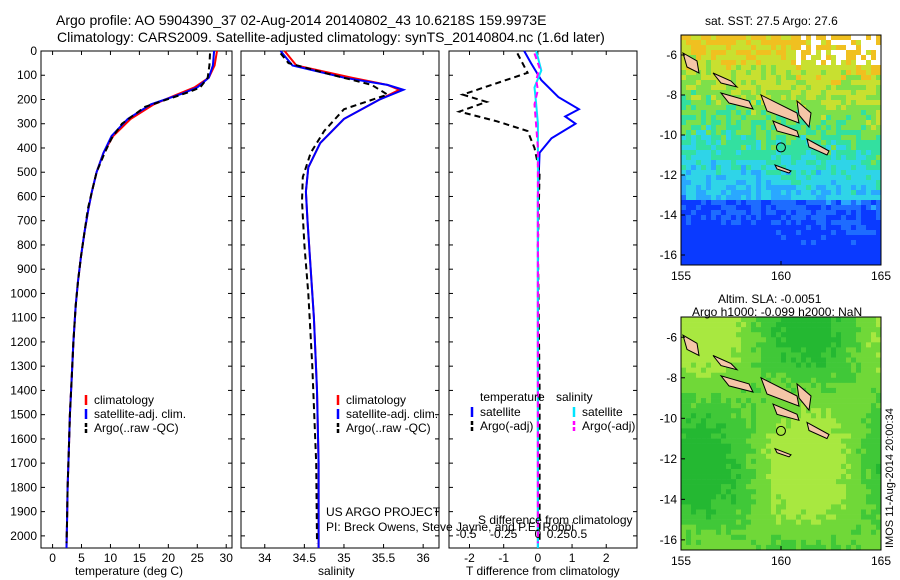 The width and height of the screenshot is (900, 580). What do you see at coordinates (124, 400) in the screenshot?
I see `temperature-legend-label: climatology` at bounding box center [124, 400].